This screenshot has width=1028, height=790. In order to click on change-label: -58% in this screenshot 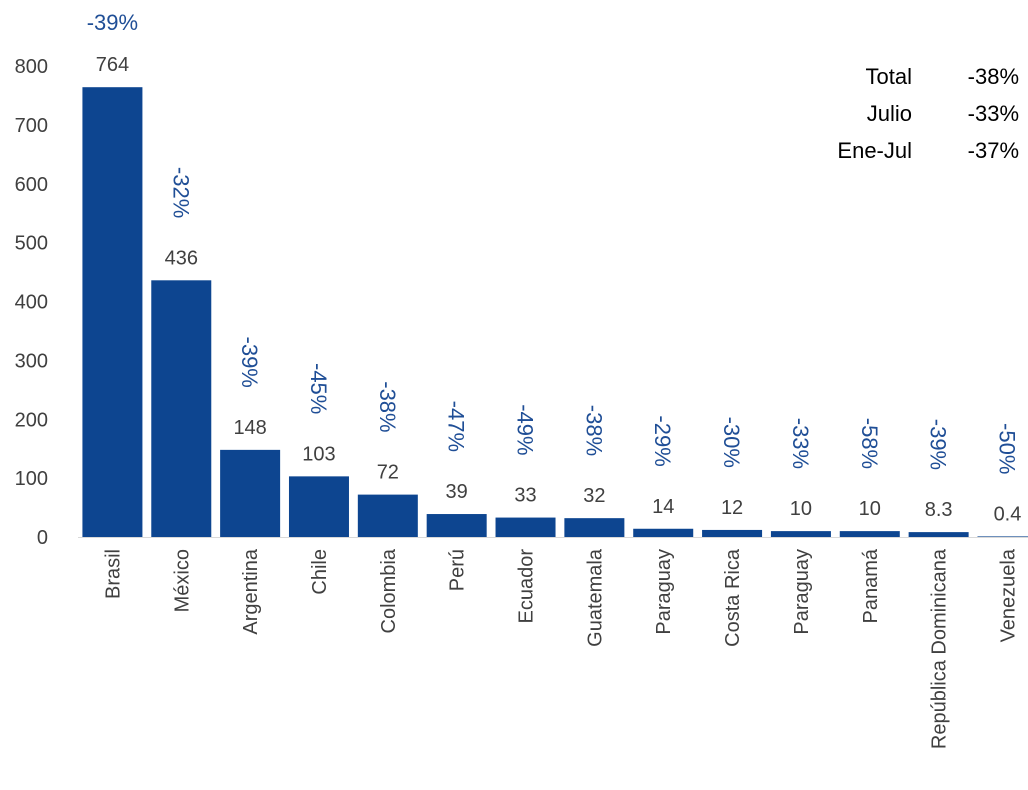, I will do `click(869, 443)`.